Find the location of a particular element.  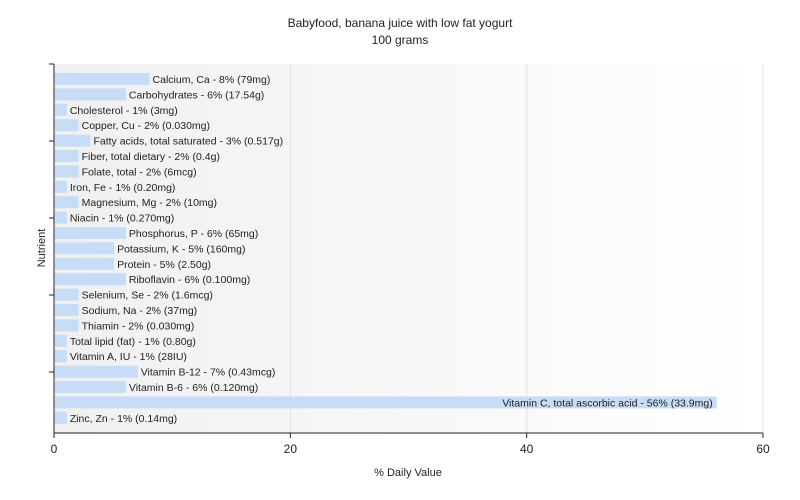

bar-label: Total lipid (fat) - 1% (0.80g) is located at coordinates (133, 342).